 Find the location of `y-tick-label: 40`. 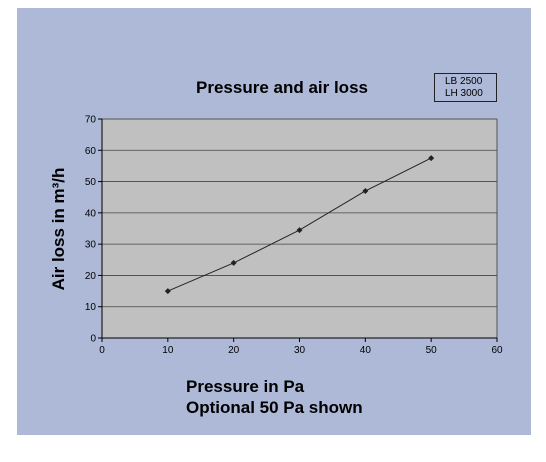

y-tick-label: 40 is located at coordinates (91, 213).